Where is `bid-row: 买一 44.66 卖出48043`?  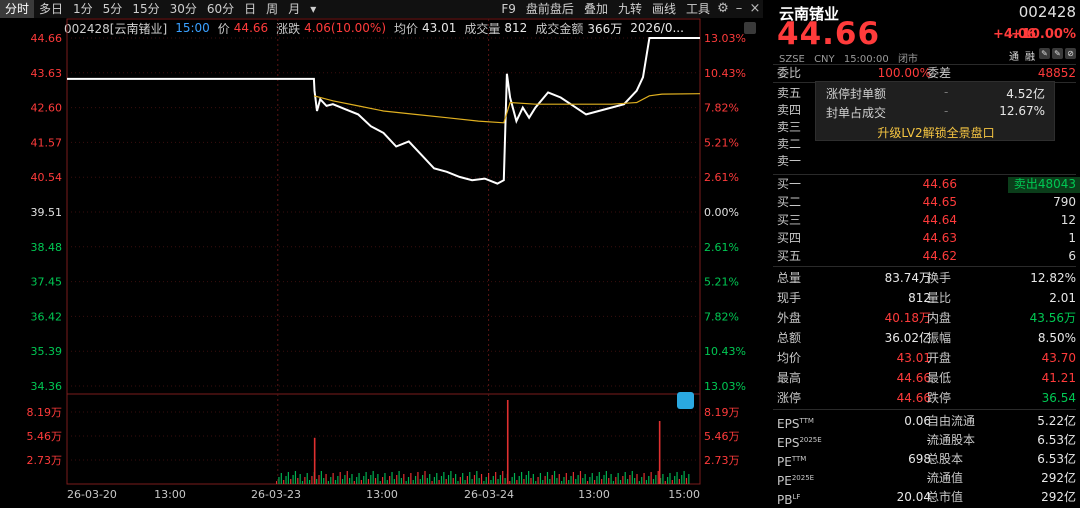
bid-row: 买一 44.66 卖出48043 is located at coordinates (926, 184).